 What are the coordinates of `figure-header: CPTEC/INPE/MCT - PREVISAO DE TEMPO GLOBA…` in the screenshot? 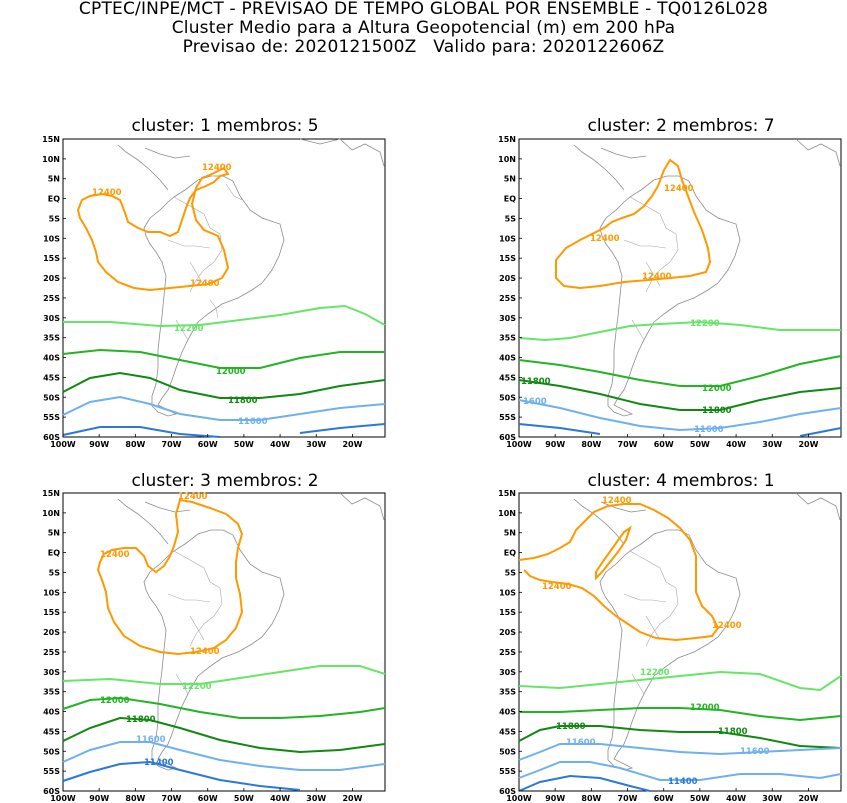 It's located at (423, 28).